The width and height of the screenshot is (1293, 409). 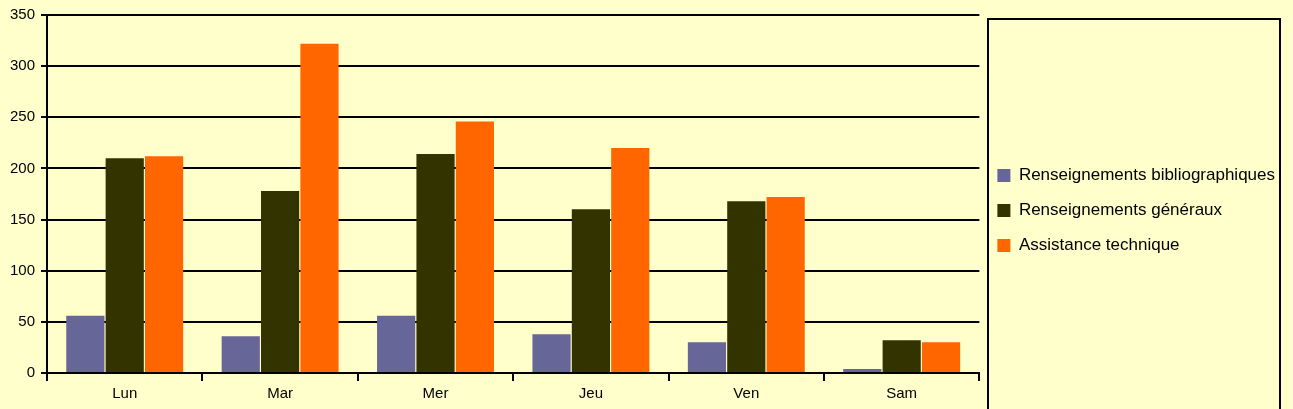 What do you see at coordinates (590, 393) in the screenshot?
I see `x-tick-label: Jeu` at bounding box center [590, 393].